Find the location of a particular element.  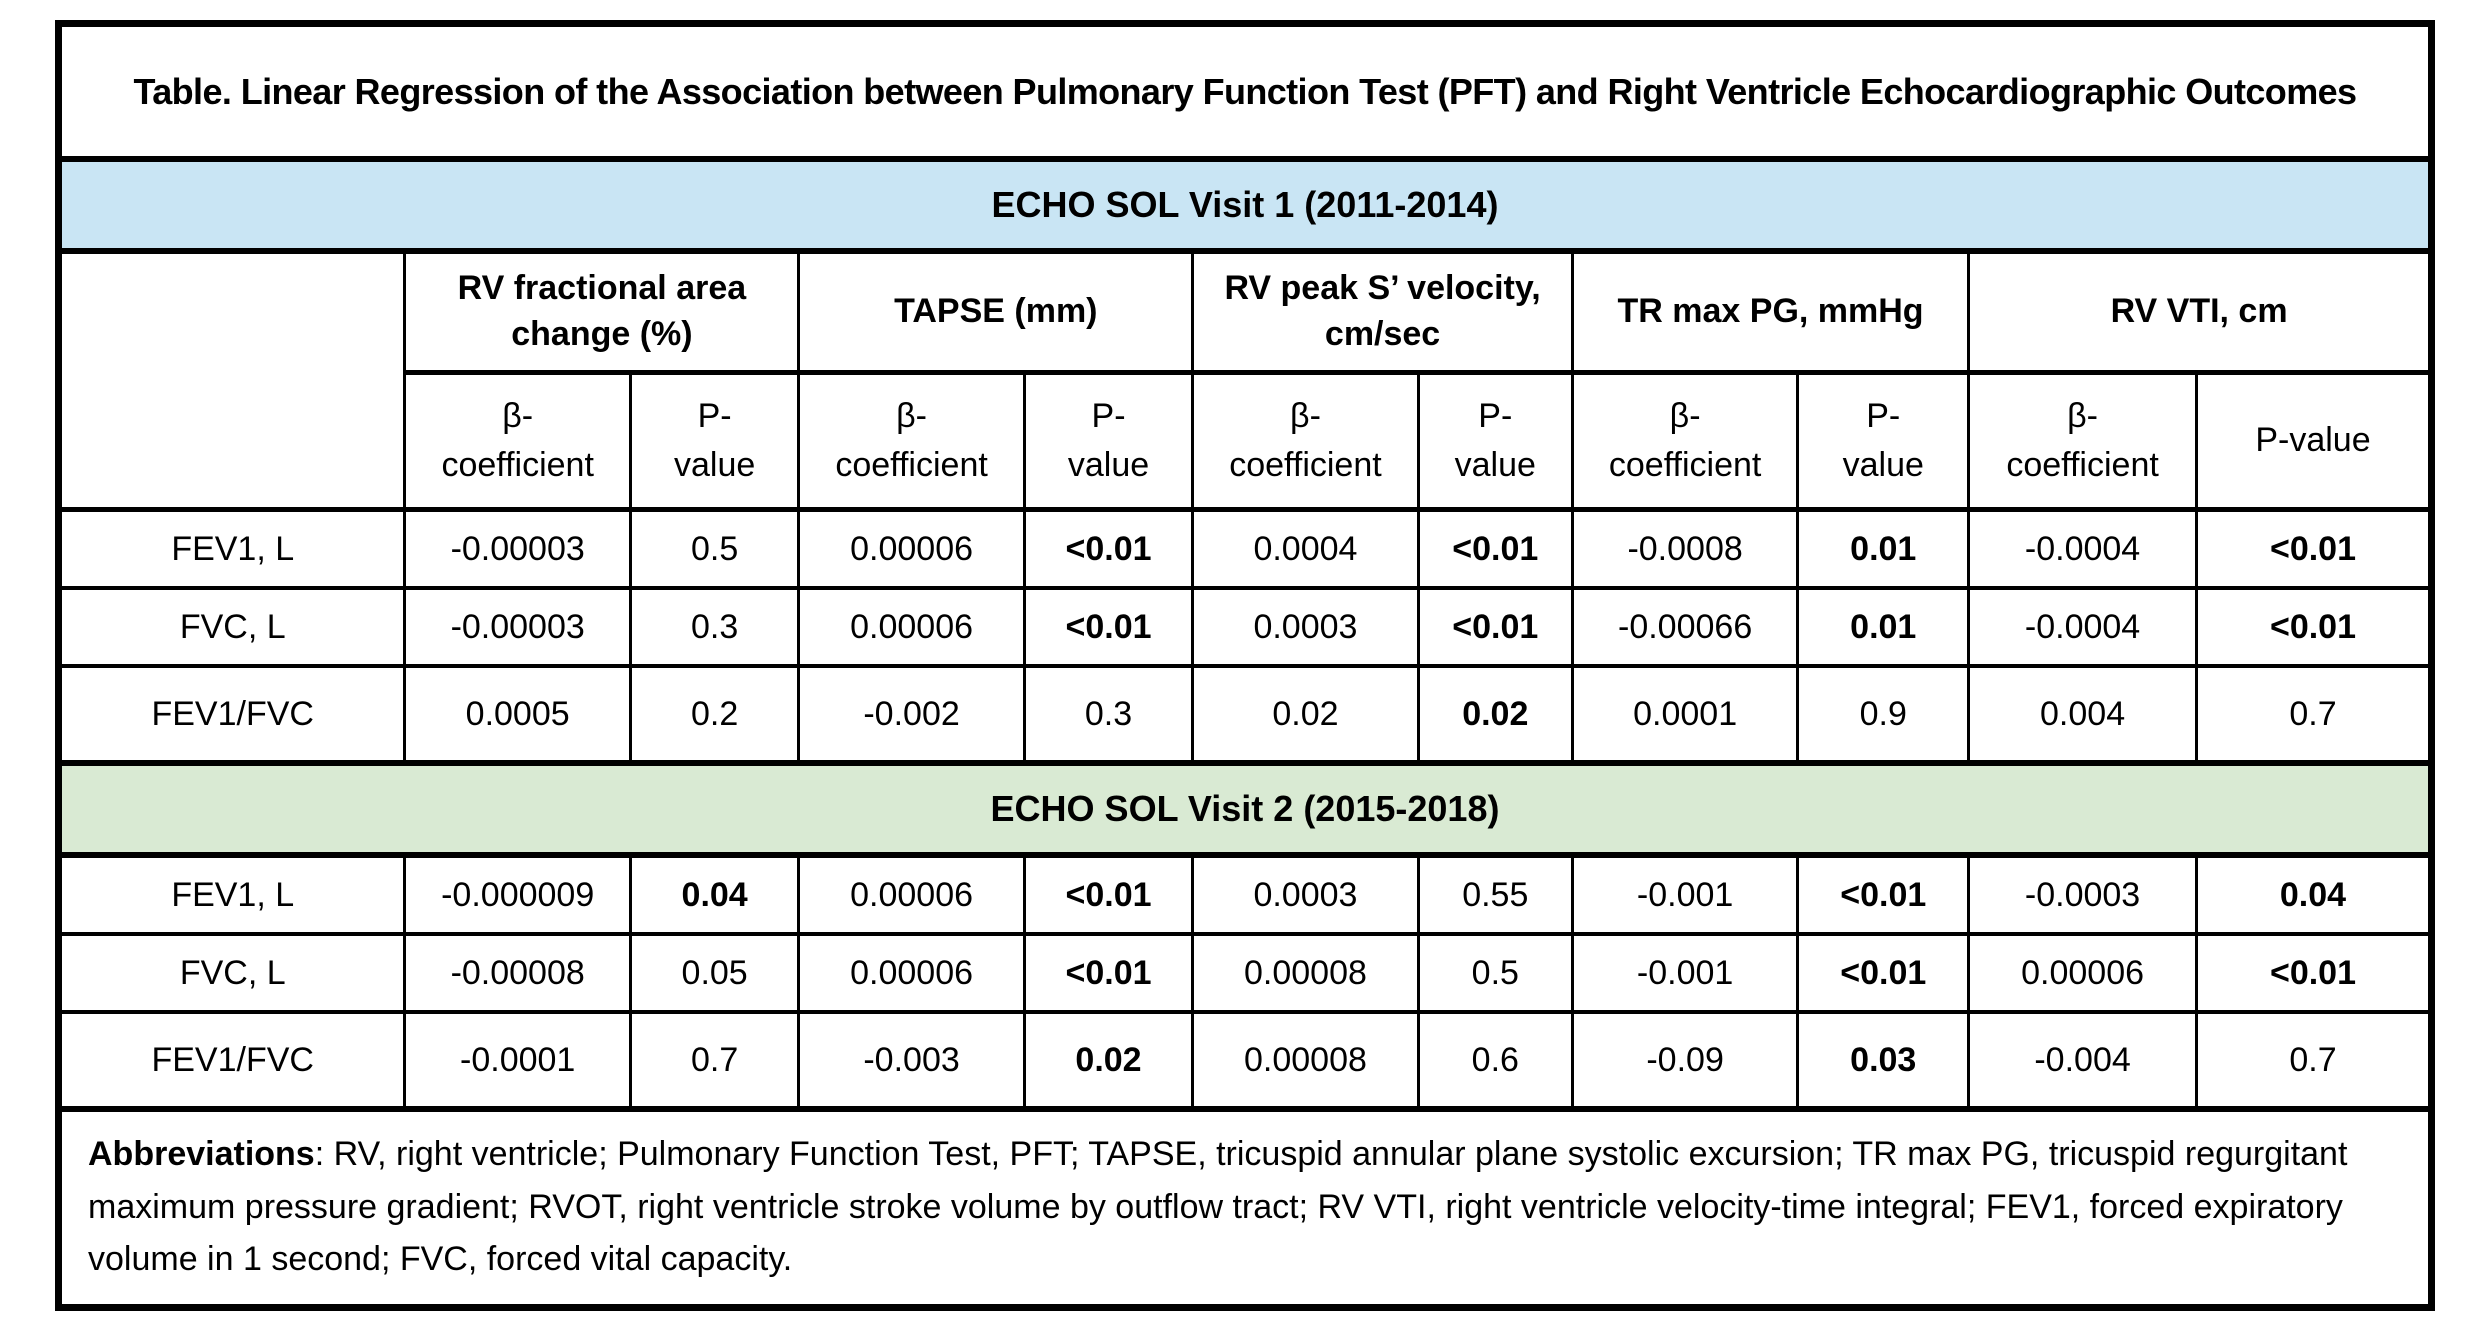

data-cell: -0.0008 is located at coordinates (1685, 548).